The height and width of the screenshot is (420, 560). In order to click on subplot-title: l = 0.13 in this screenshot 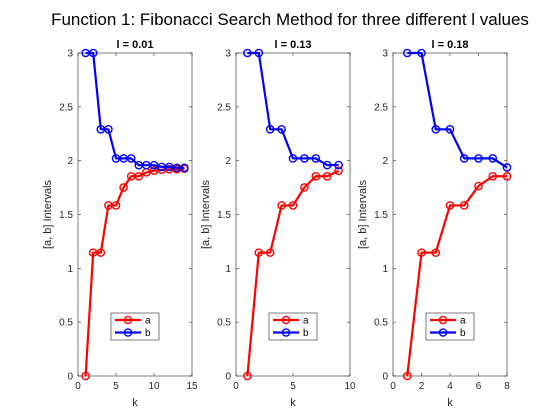, I will do `click(292, 45)`.